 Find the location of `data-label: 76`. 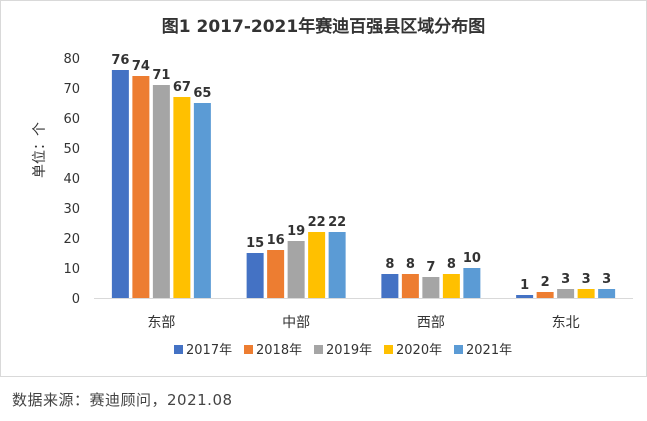

data-label: 76 is located at coordinates (120, 60).